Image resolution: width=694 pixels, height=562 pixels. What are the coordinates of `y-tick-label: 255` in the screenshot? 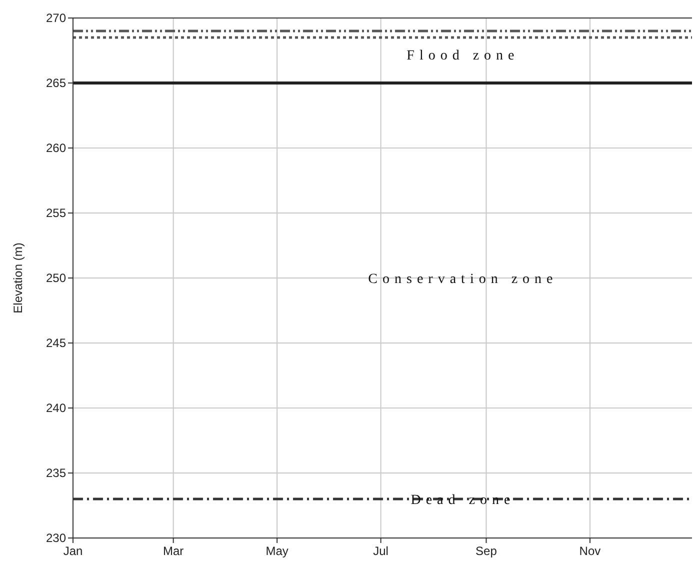 It's located at (56, 213).